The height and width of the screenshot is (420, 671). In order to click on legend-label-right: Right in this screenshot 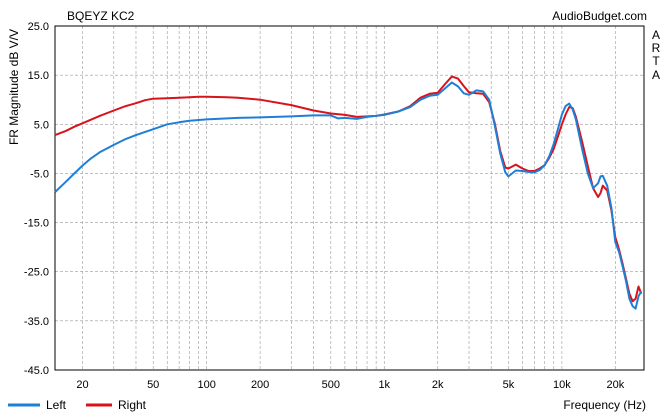, I will do `click(132, 405)`.